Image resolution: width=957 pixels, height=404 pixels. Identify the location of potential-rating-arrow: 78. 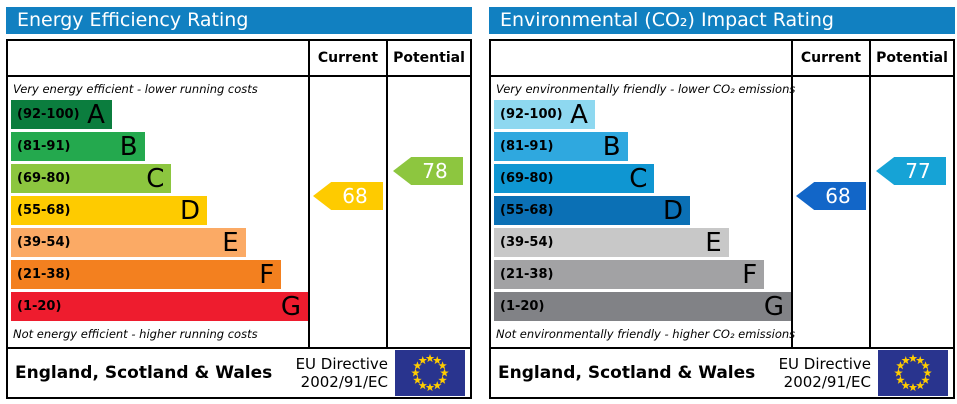
(428, 171).